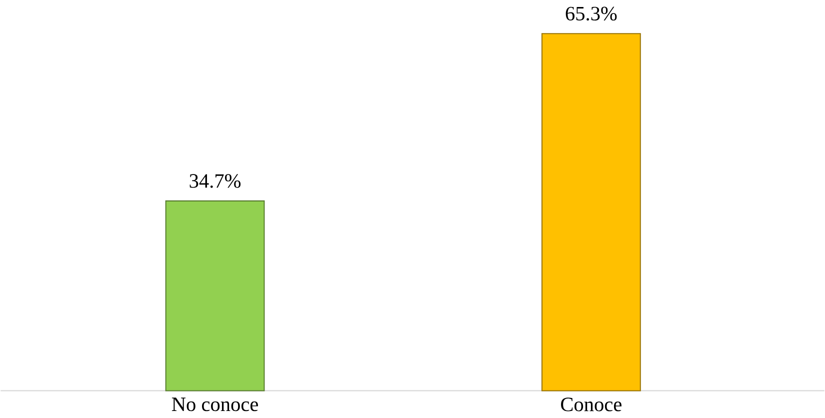 The height and width of the screenshot is (418, 825). What do you see at coordinates (215, 181) in the screenshot?
I see `data-label: 34.7%` at bounding box center [215, 181].